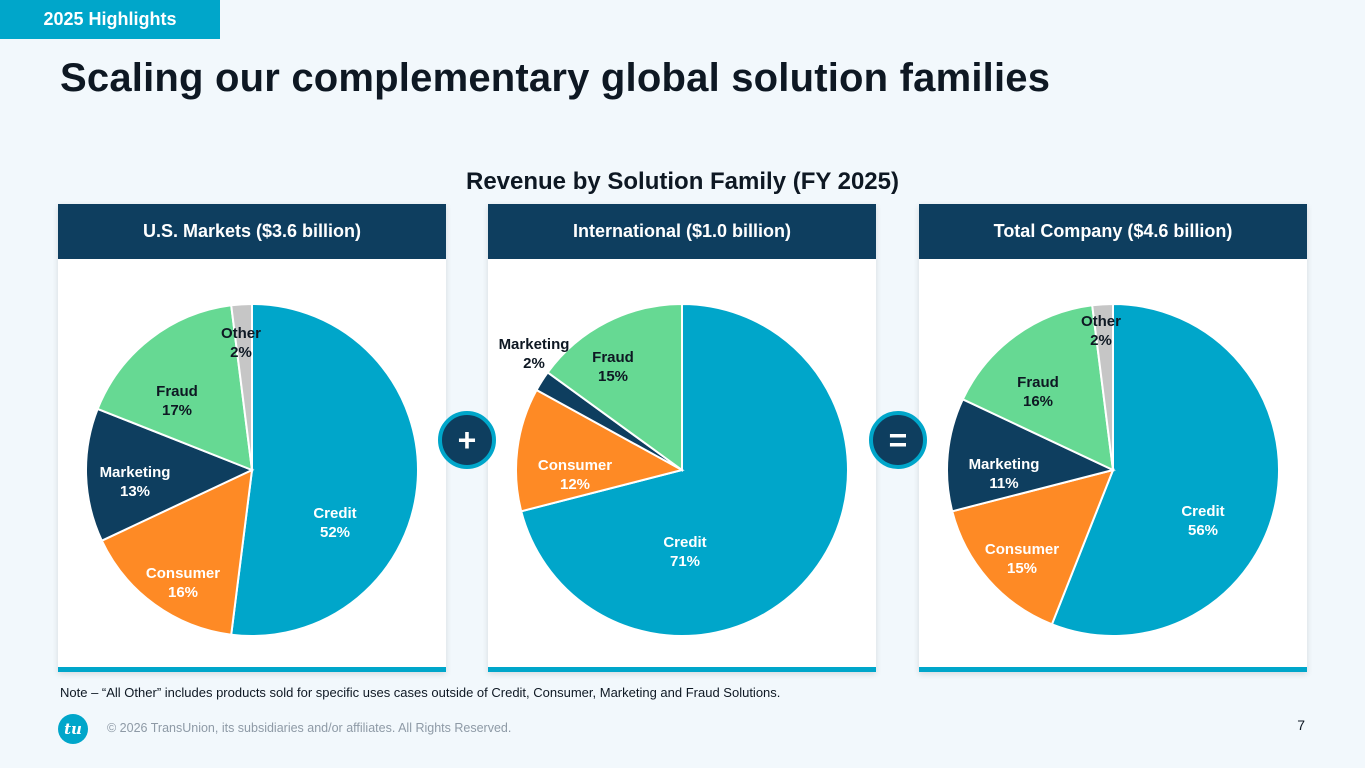  I want to click on slice-value-credit: 56%, so click(1203, 530).